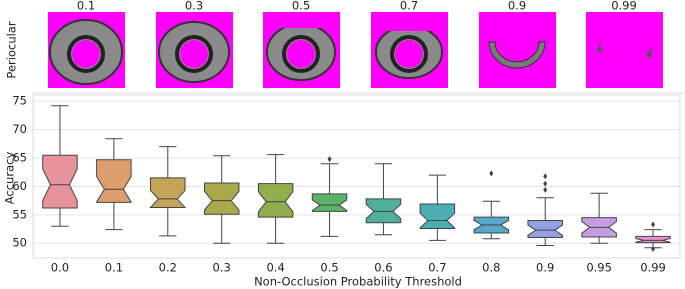 This screenshot has width=685, height=289. Describe the element at coordinates (491, 268) in the screenshot. I see `x-tick-label: 0.8` at that location.